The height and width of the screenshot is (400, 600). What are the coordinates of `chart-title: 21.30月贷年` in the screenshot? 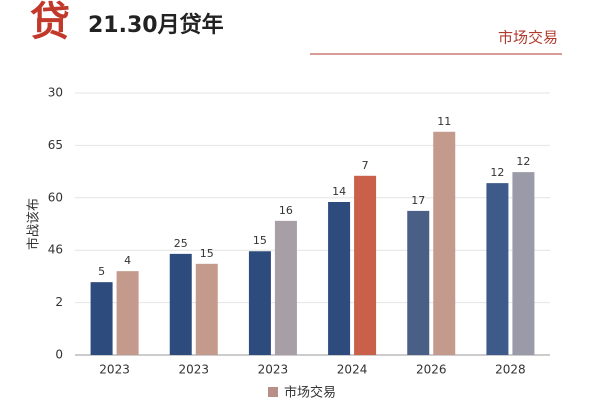 It's located at (156, 25).